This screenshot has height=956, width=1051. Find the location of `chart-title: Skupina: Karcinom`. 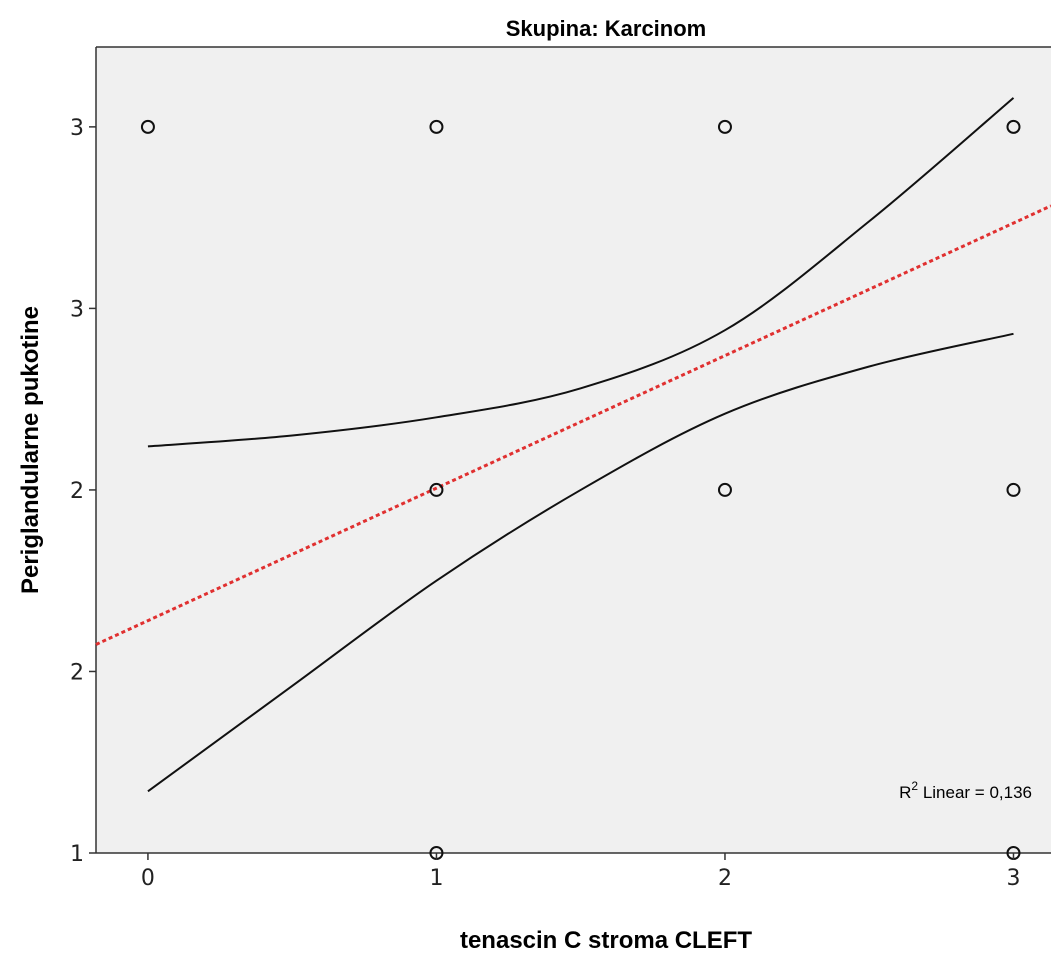

chart-title: Skupina: Karcinom is located at coordinates (606, 28).